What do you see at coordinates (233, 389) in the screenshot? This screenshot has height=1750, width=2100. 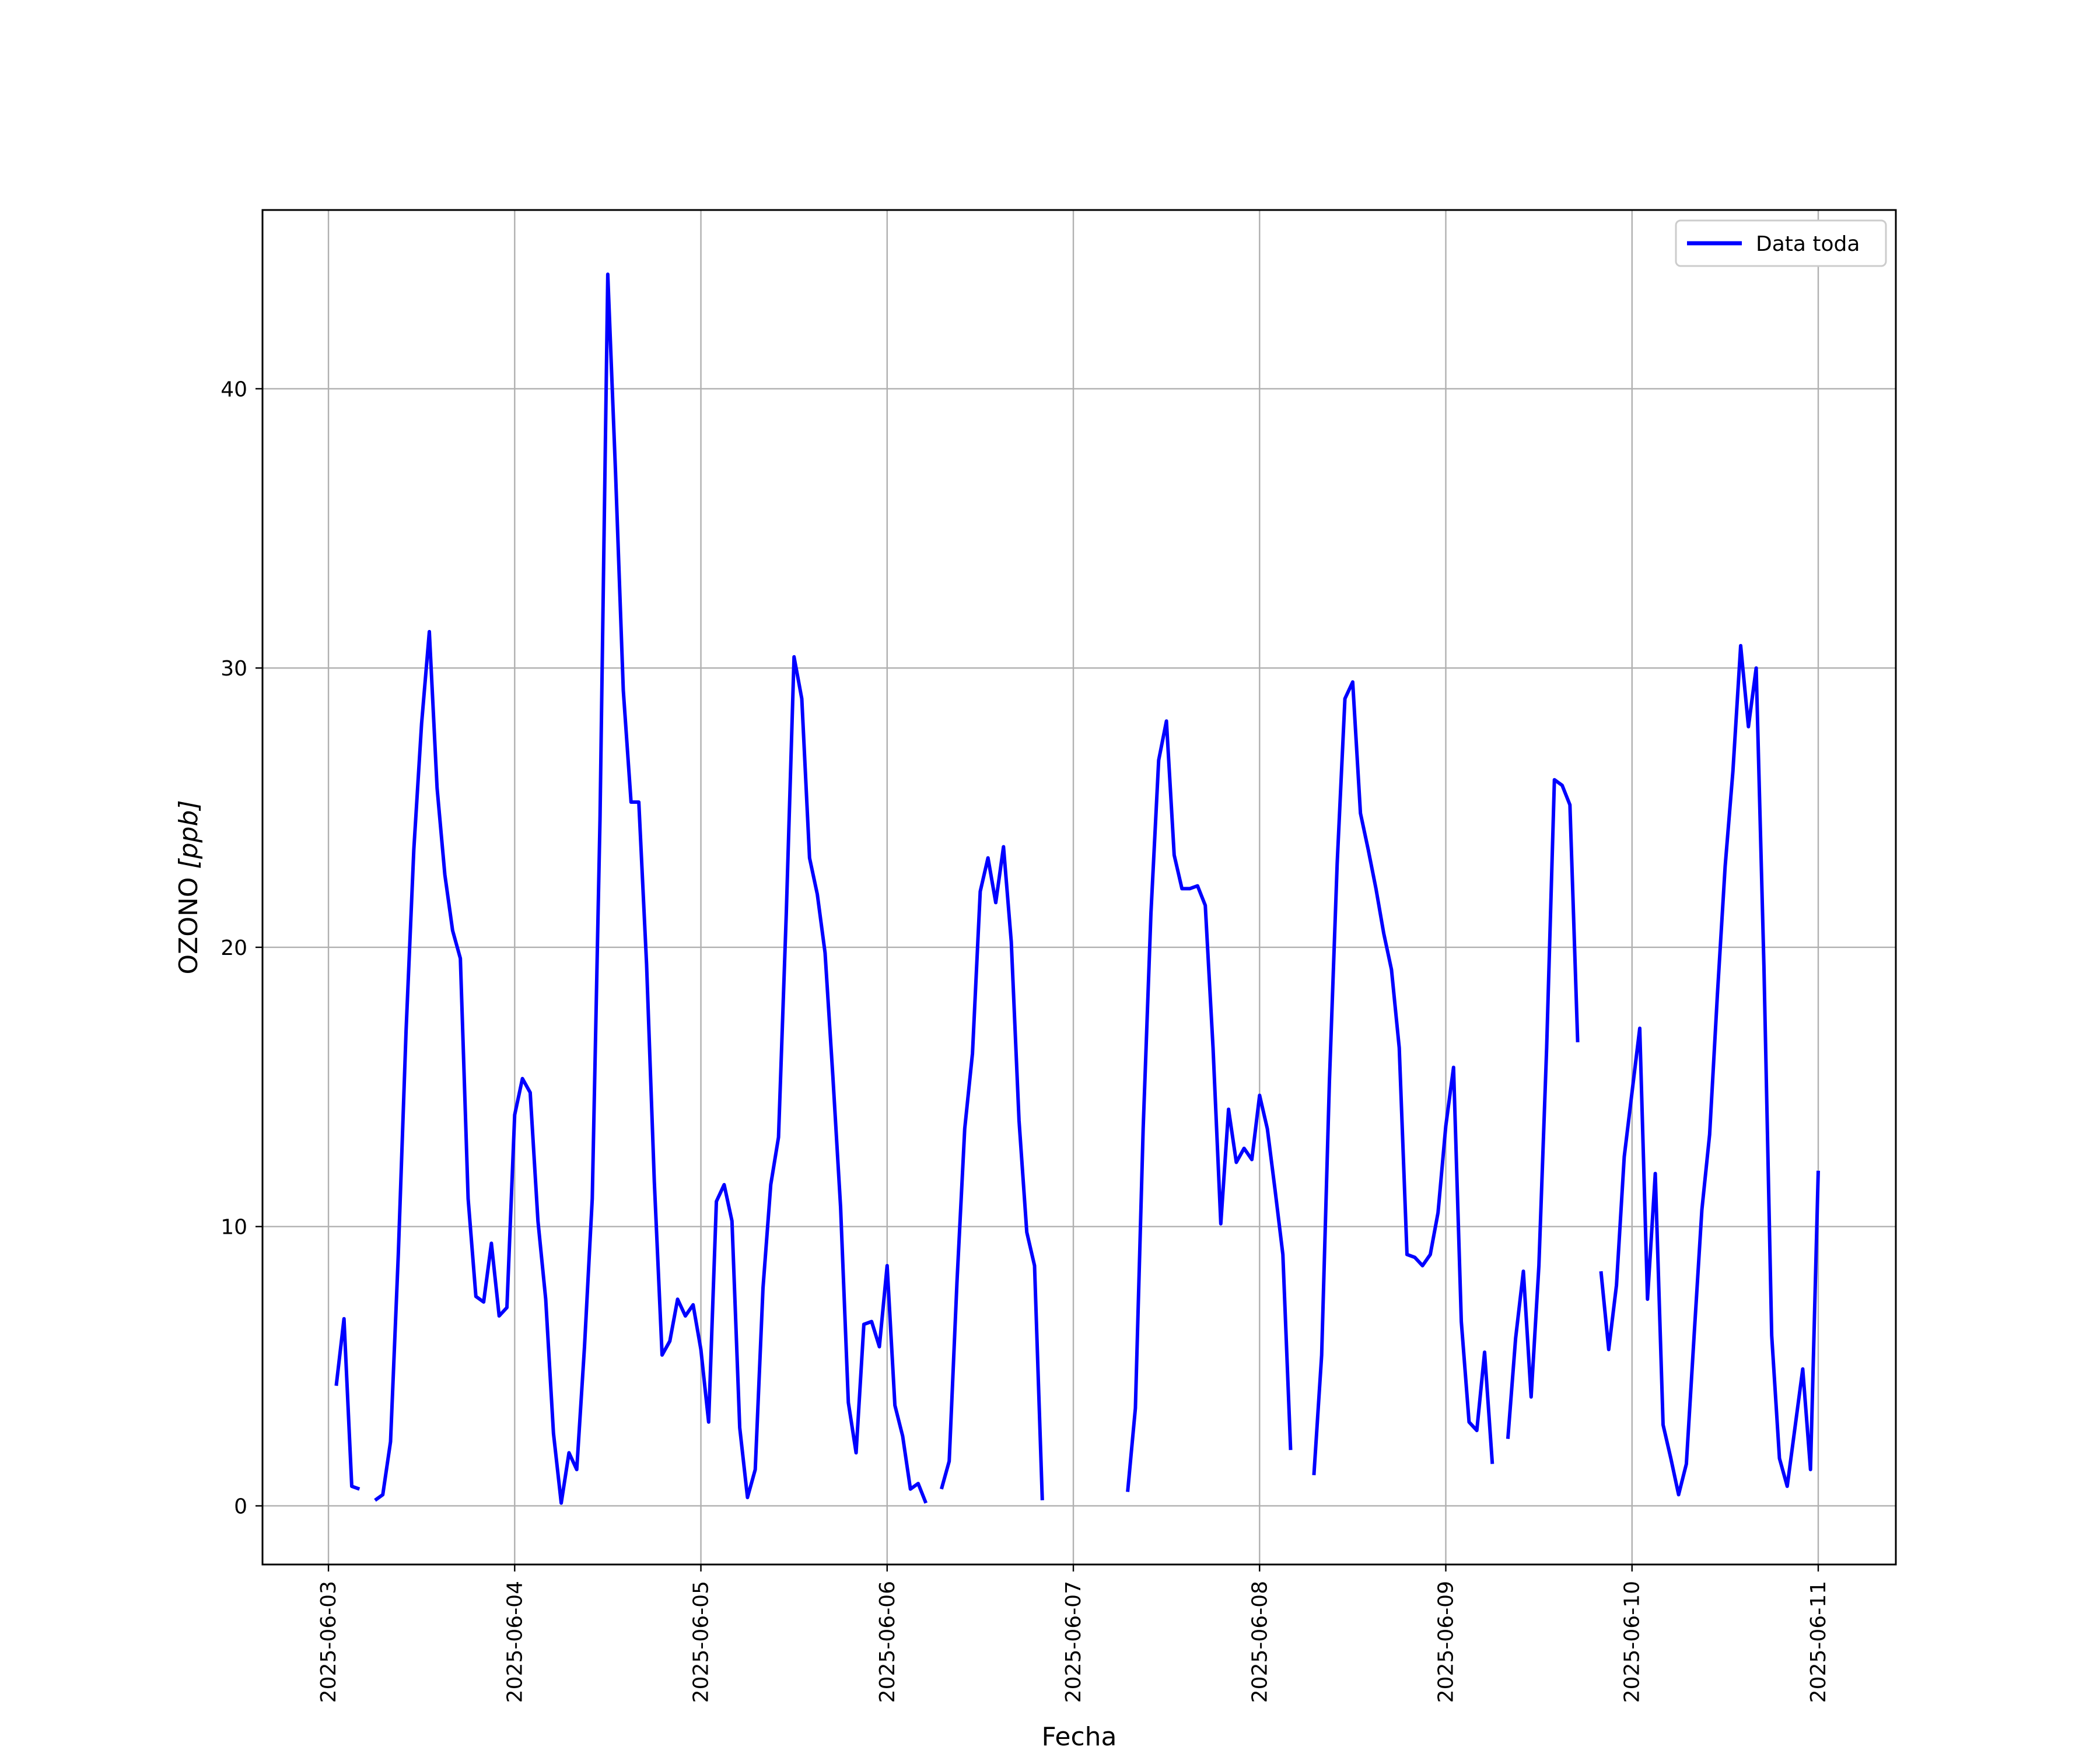 I see `y-tick-label: 40` at bounding box center [233, 389].